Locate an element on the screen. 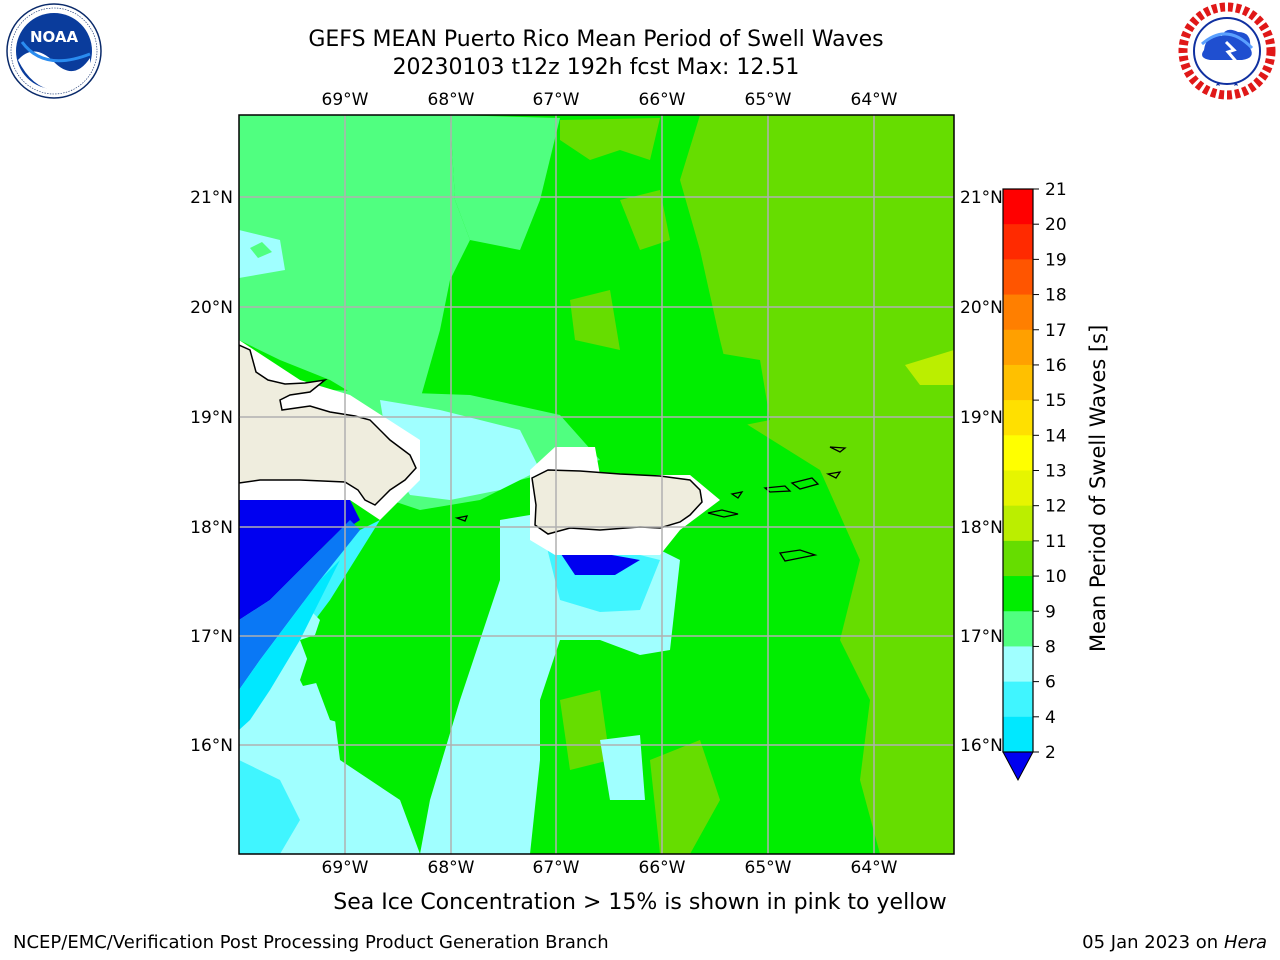  footer-host: Hera is located at coordinates (1245, 942).